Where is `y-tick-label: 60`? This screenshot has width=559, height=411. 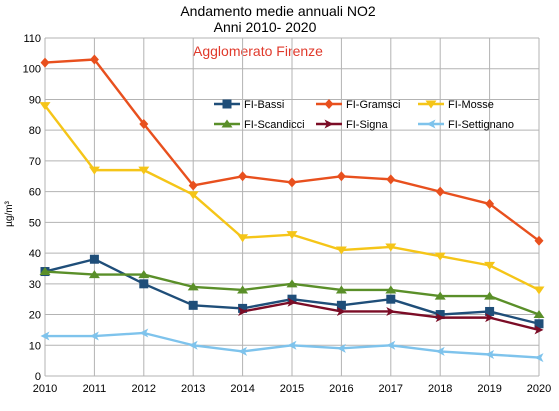
y-tick-label: 60 is located at coordinates (35, 193).